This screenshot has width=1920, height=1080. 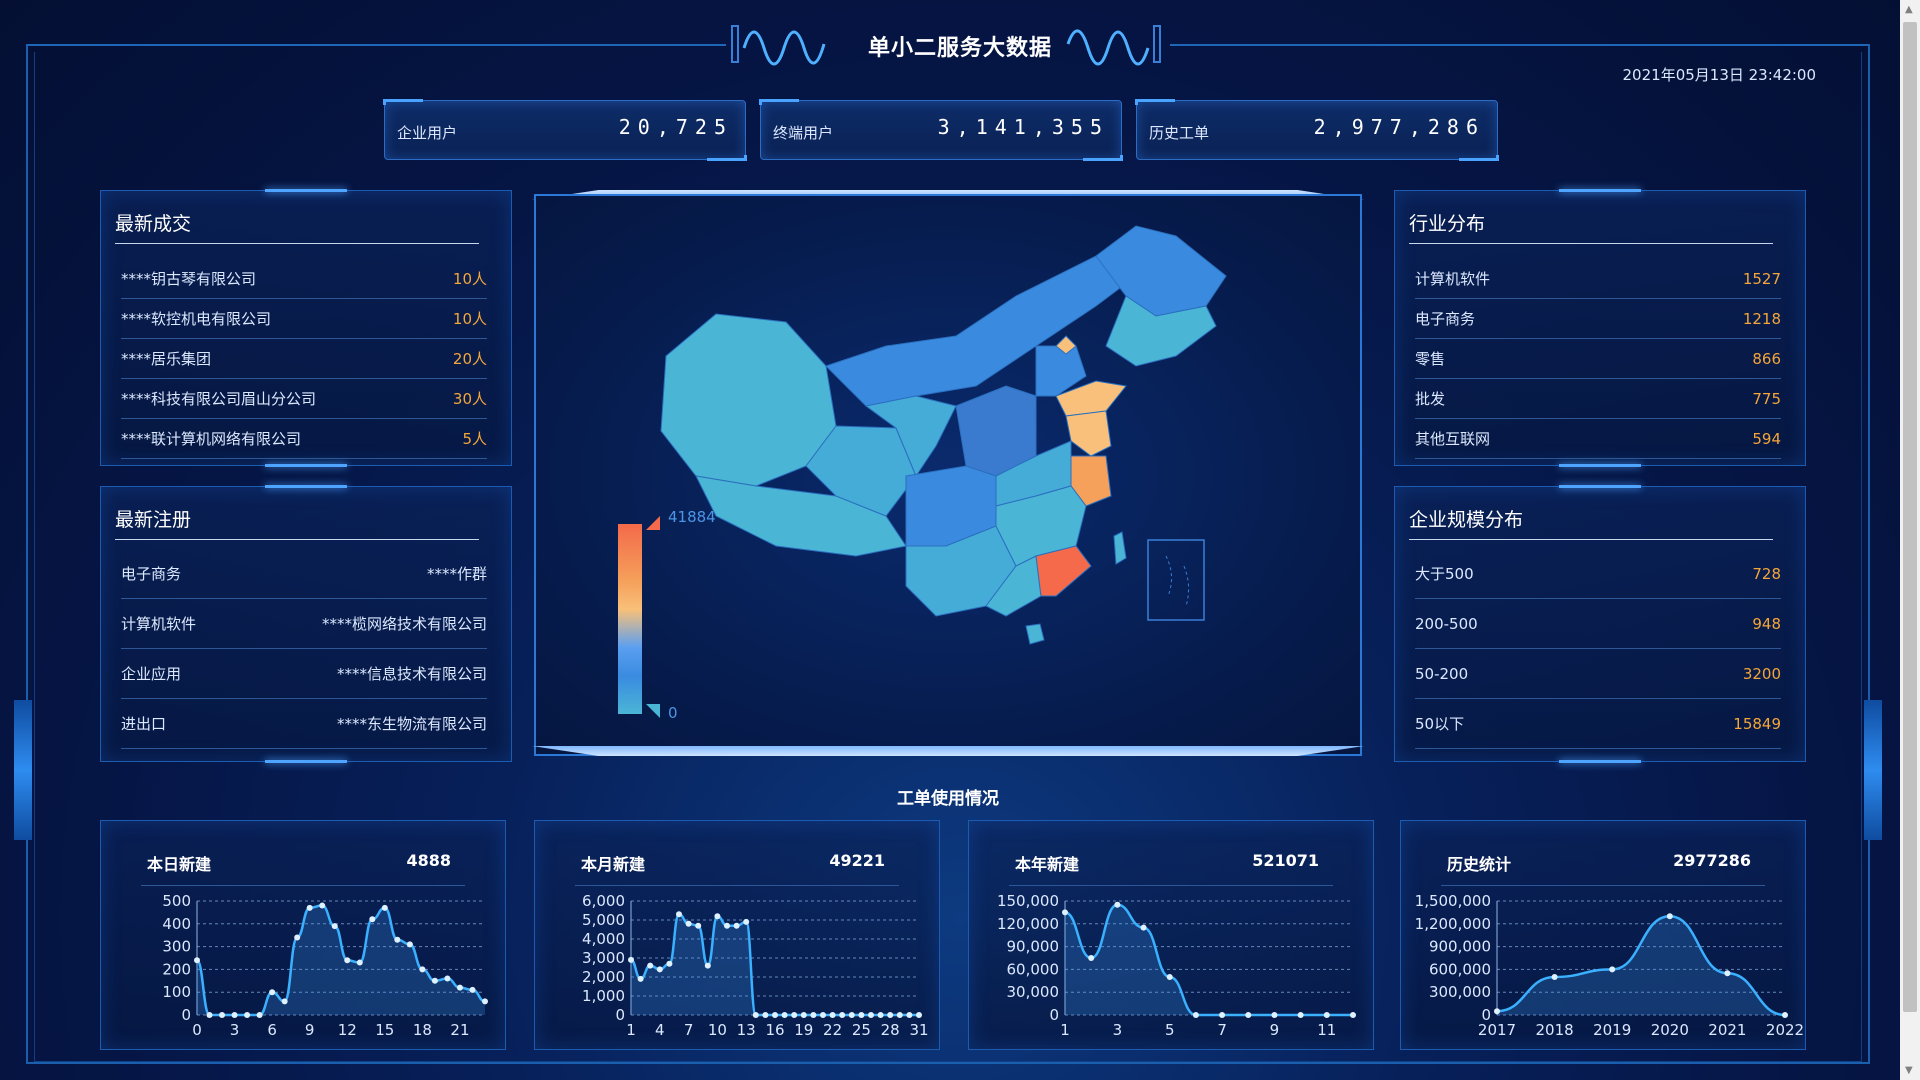 What do you see at coordinates (603, 901) in the screenshot?
I see `y-tick-label: 6,000` at bounding box center [603, 901].